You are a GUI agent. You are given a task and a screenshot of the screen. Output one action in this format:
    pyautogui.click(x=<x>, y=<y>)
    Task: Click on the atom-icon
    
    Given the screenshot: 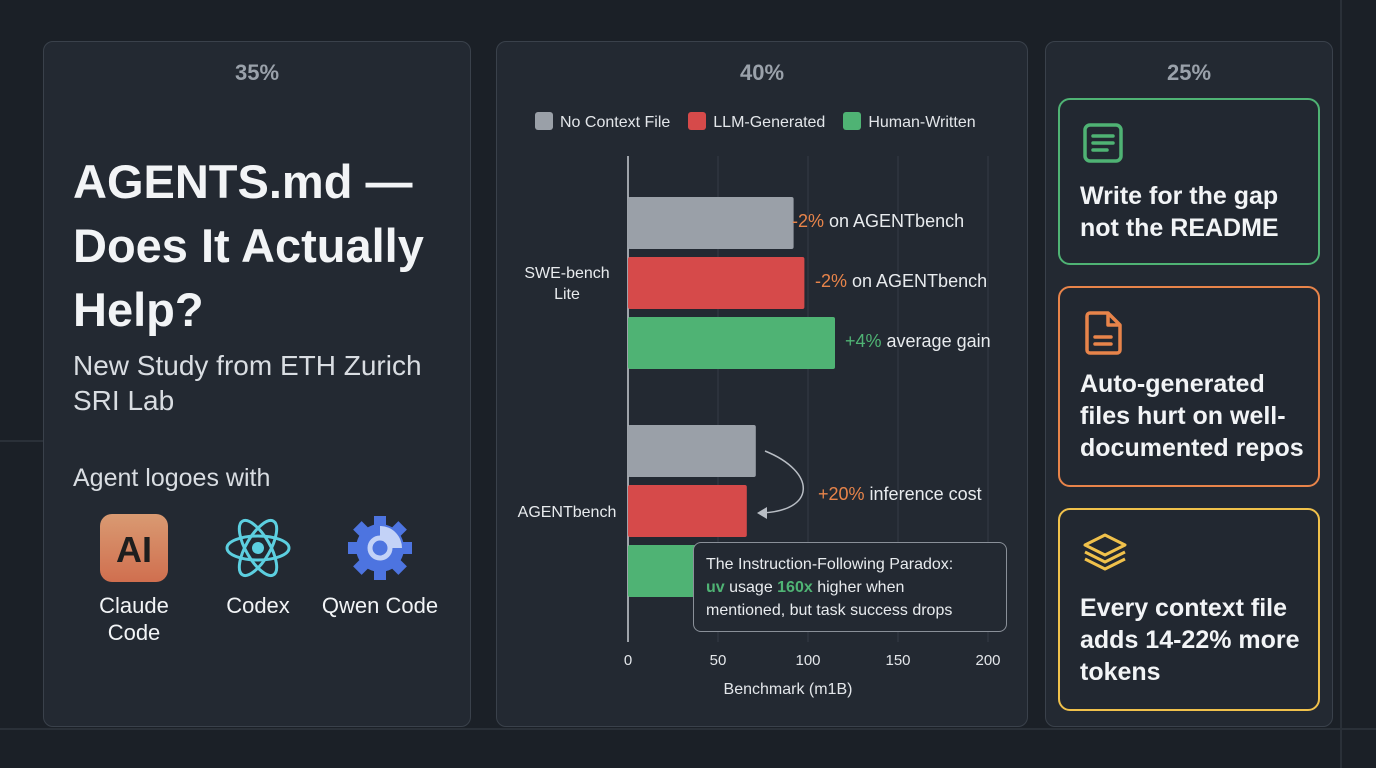 What is the action you would take?
    pyautogui.click(x=258, y=548)
    